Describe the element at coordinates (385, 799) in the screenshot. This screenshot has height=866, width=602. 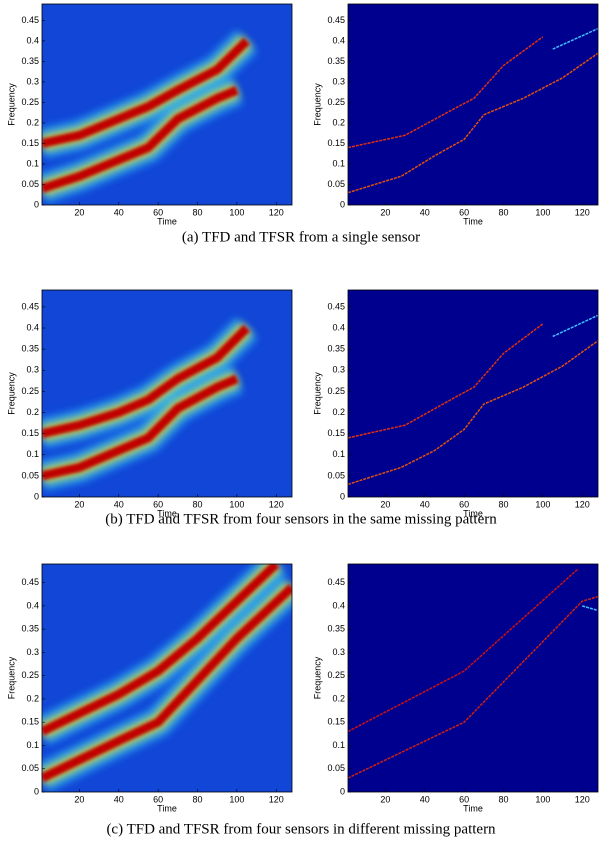
I see `x-tick-label: 20` at that location.